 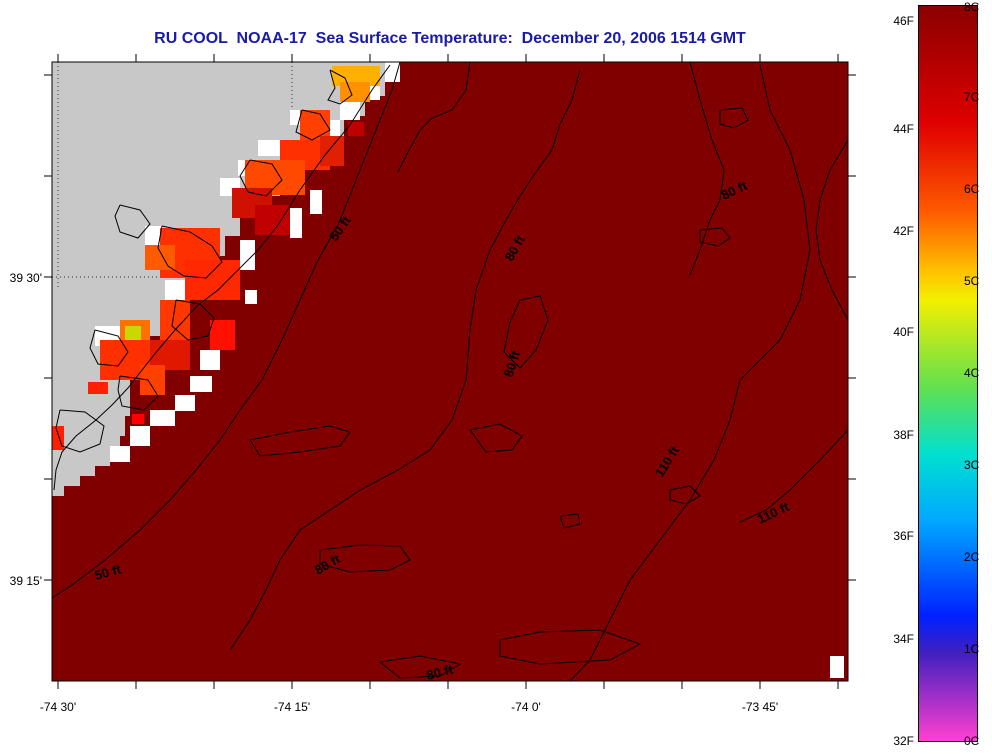 What do you see at coordinates (903, 639) in the screenshot?
I see `colorbar-f-label: 34F` at bounding box center [903, 639].